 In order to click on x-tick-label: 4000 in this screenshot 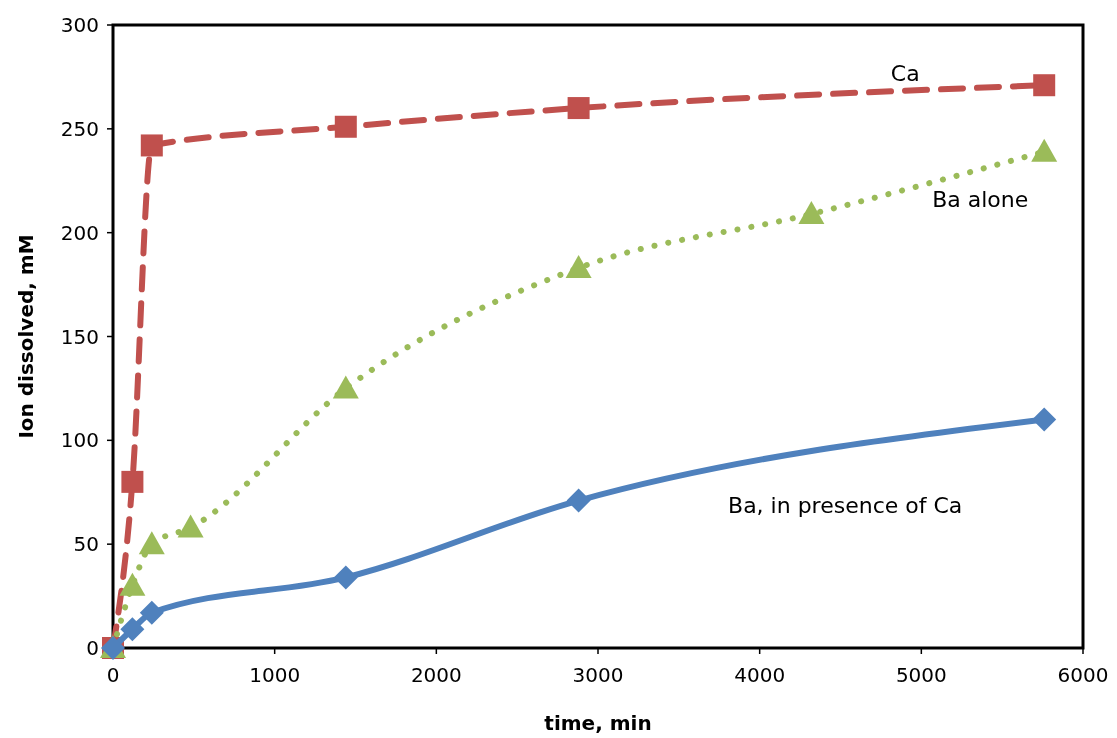, I will do `click(760, 675)`.